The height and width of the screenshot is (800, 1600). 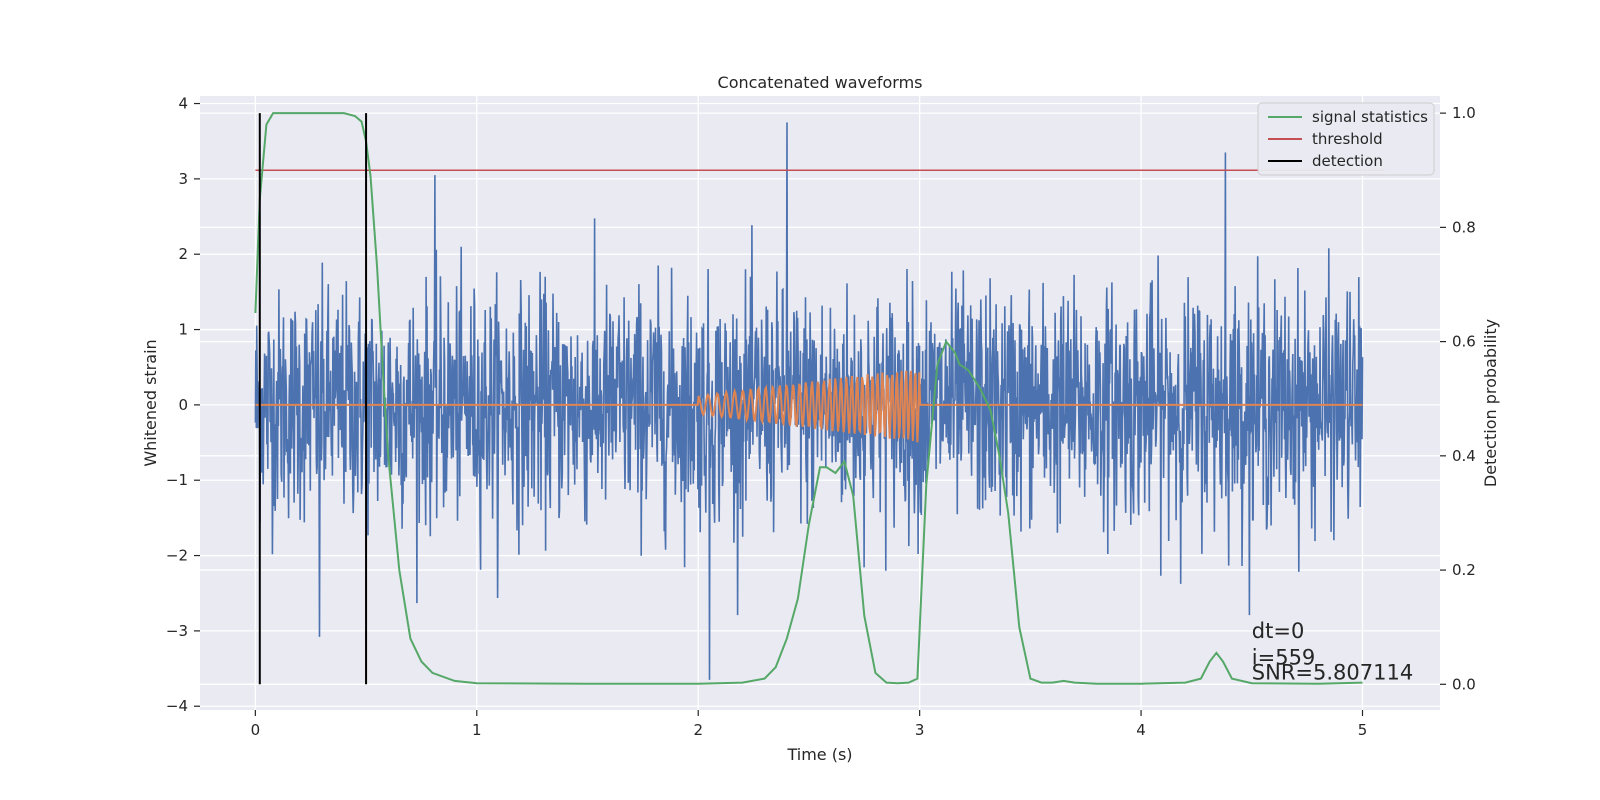 I want to click on legend-label: signal statistics, so click(x=1370, y=117).